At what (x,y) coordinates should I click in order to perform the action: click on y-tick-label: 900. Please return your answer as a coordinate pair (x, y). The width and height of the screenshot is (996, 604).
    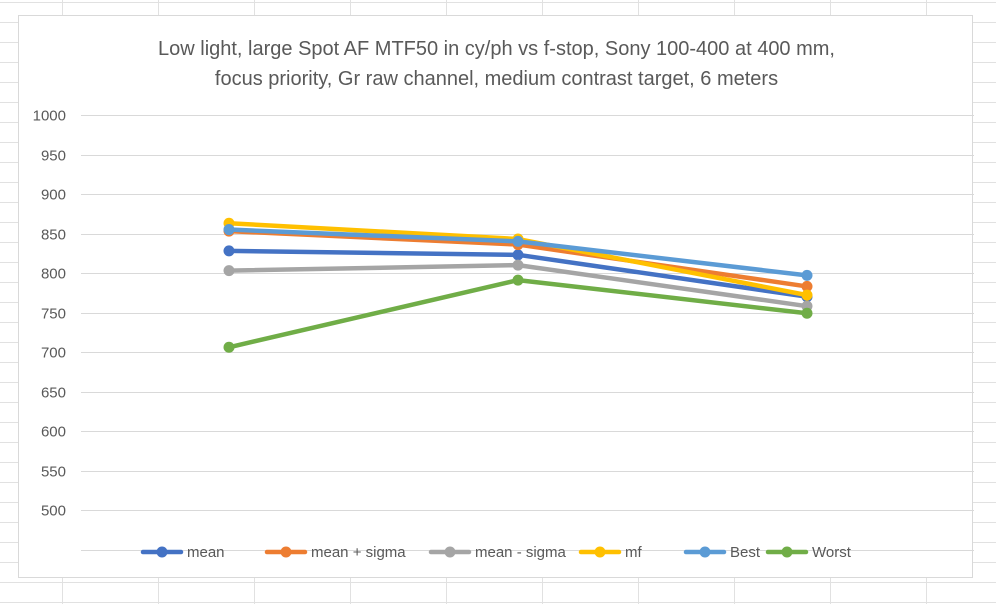
    Looking at the image, I should click on (53, 195).